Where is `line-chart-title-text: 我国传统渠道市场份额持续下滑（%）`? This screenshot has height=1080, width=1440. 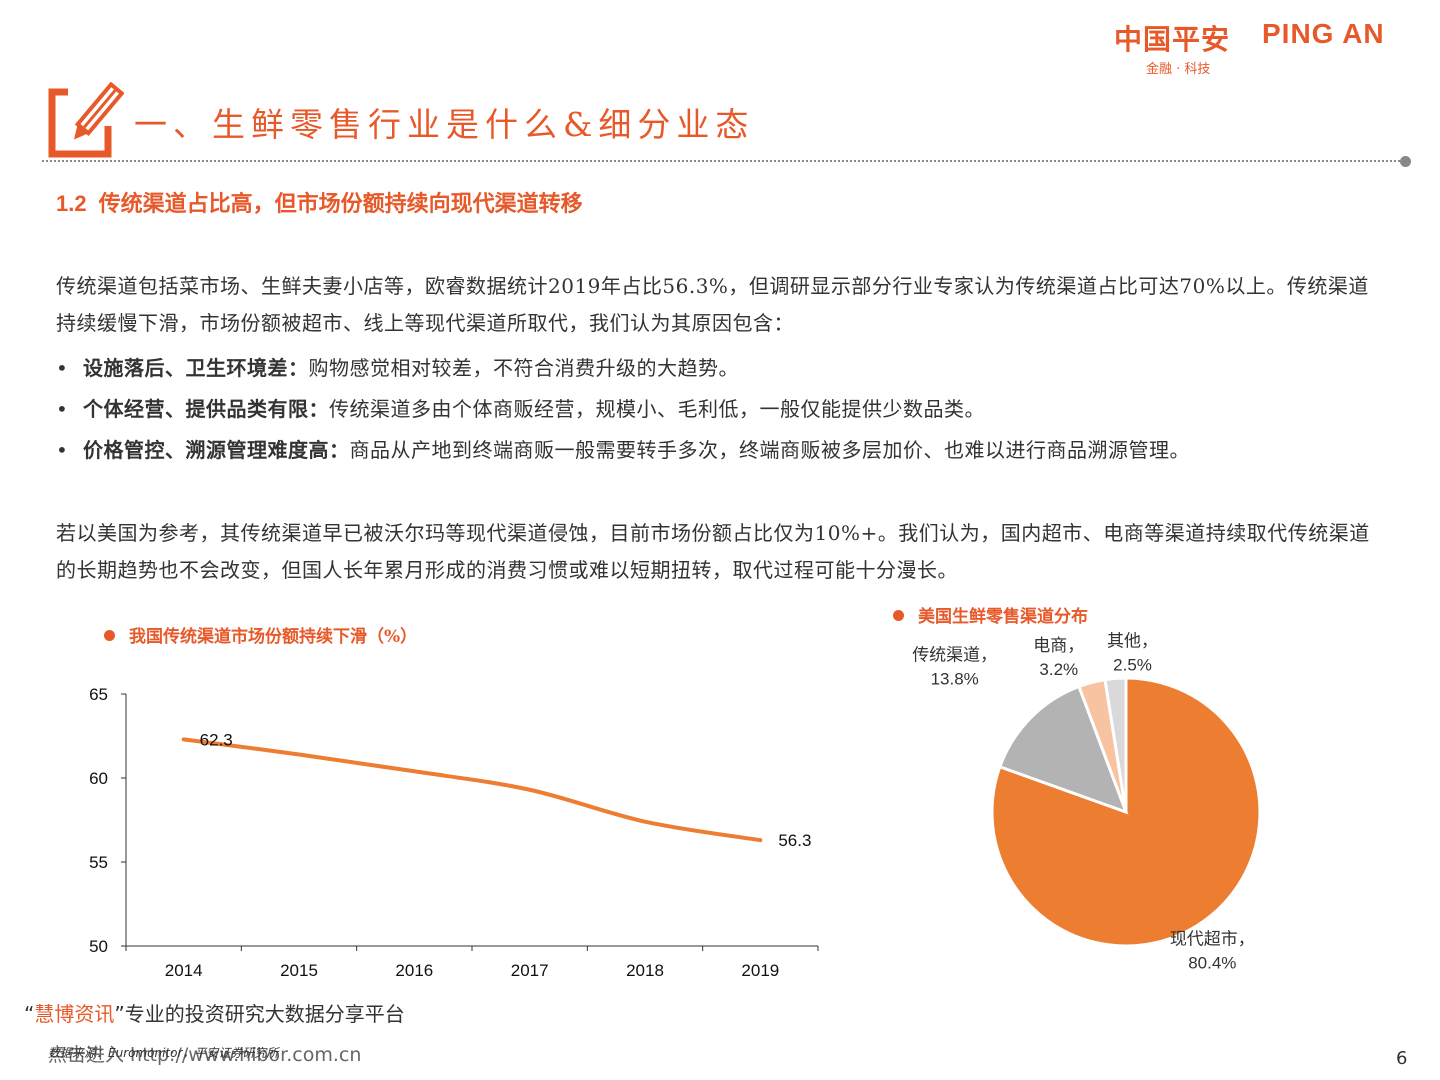
line-chart-title-text: 我国传统渠道市场份额持续下滑（%） is located at coordinates (273, 637).